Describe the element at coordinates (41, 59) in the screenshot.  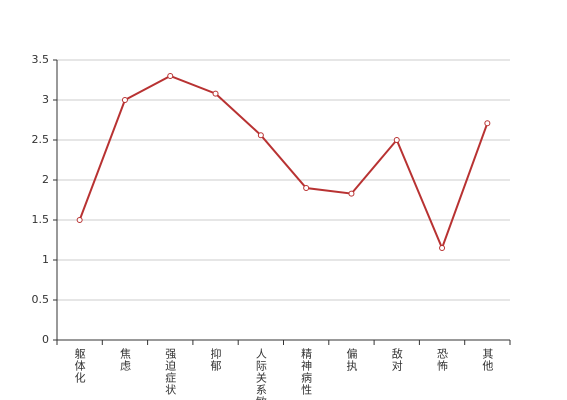
I see `y-tick-label: 3.5` at that location.